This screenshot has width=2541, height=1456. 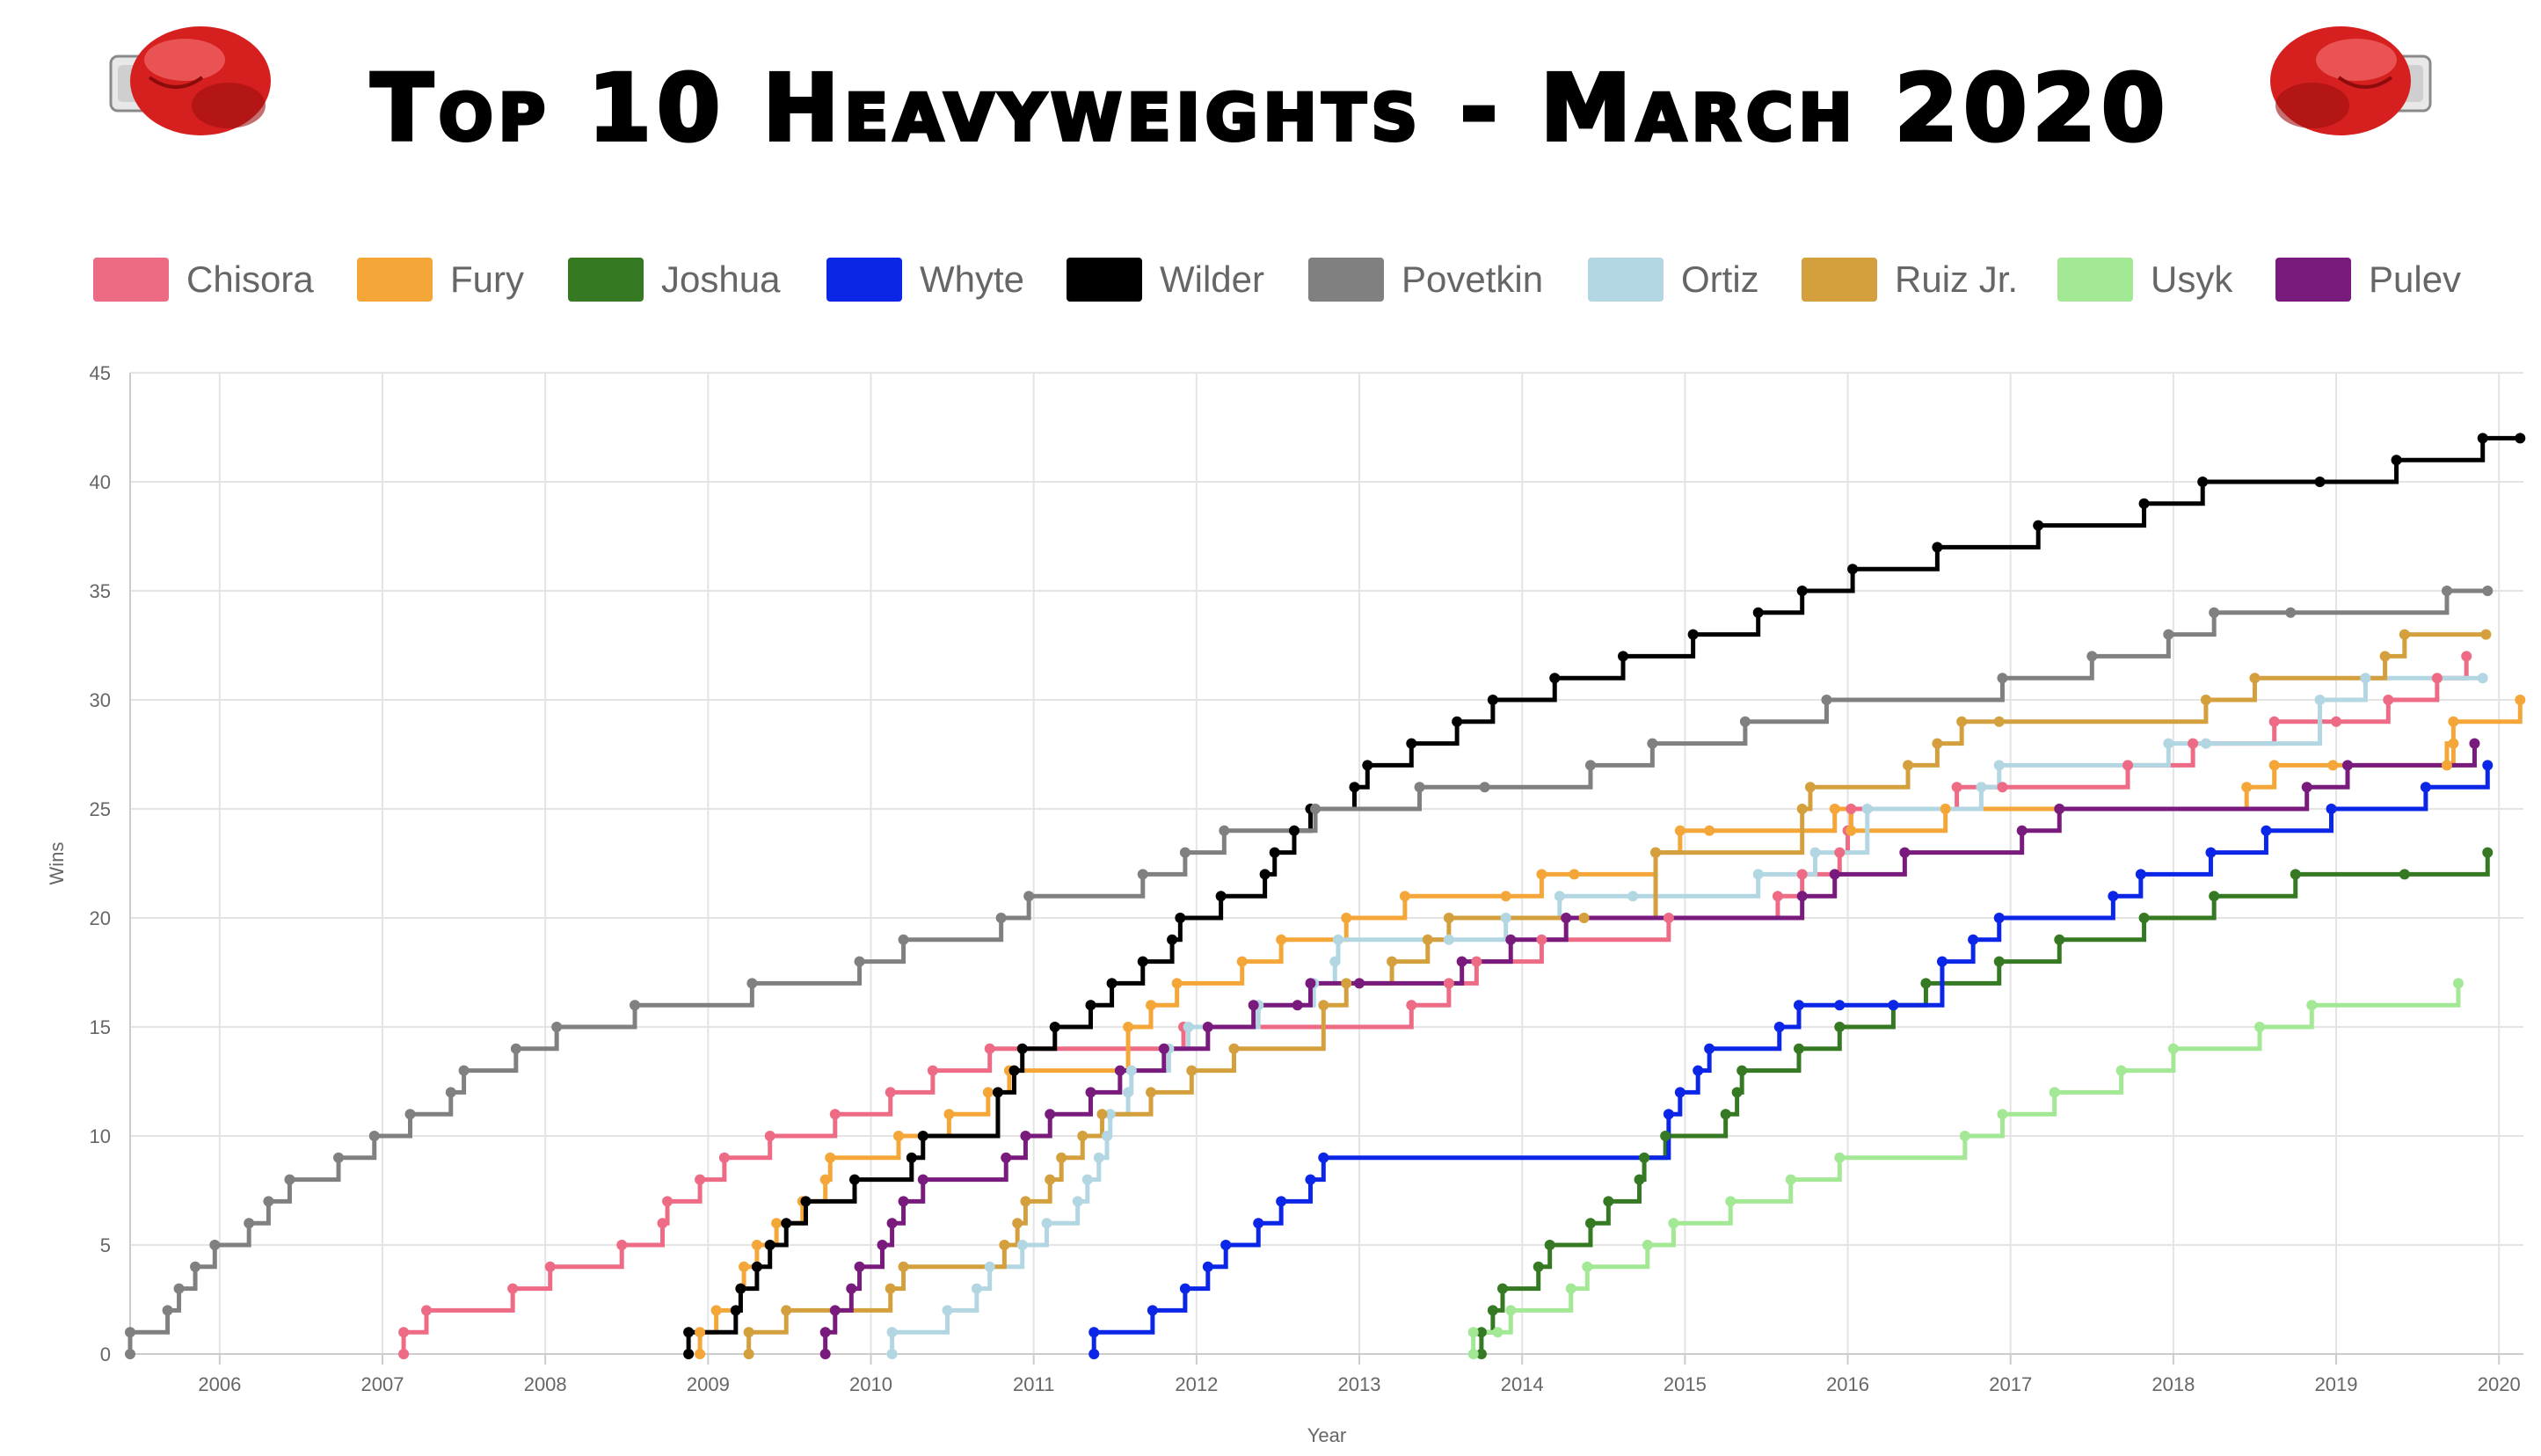 I want to click on legend-item: Povetkin, so click(x=1426, y=279).